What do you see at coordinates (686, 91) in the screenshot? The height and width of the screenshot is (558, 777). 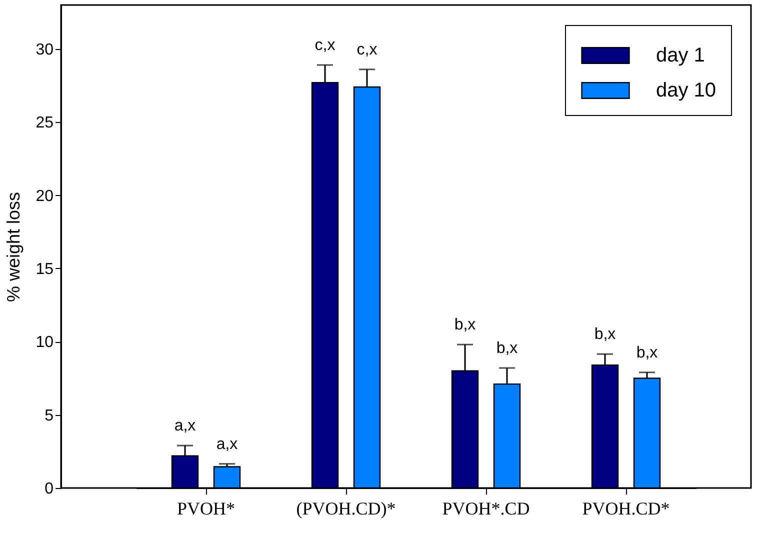 I see `legend-label: day 10` at bounding box center [686, 91].